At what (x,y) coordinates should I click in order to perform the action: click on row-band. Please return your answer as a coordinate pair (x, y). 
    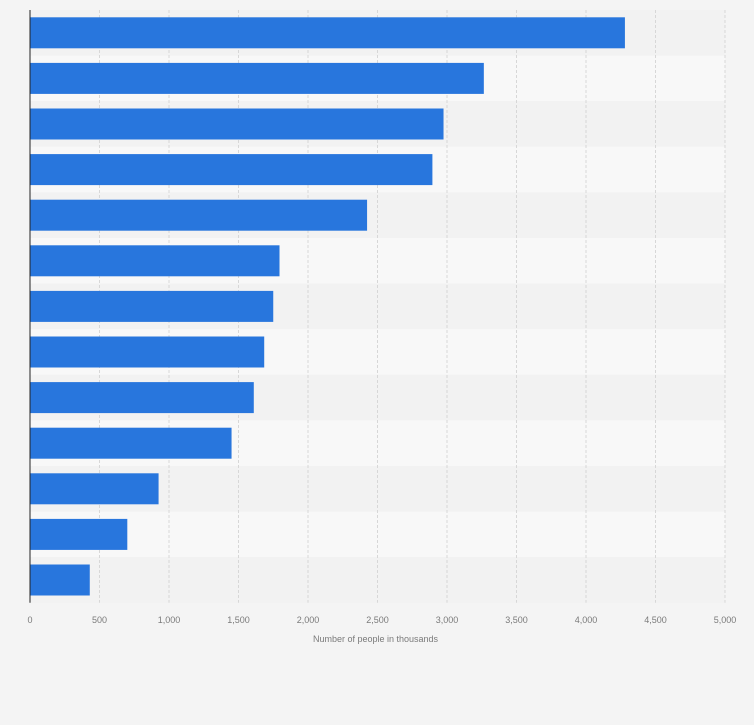
    Looking at the image, I should click on (377, 534).